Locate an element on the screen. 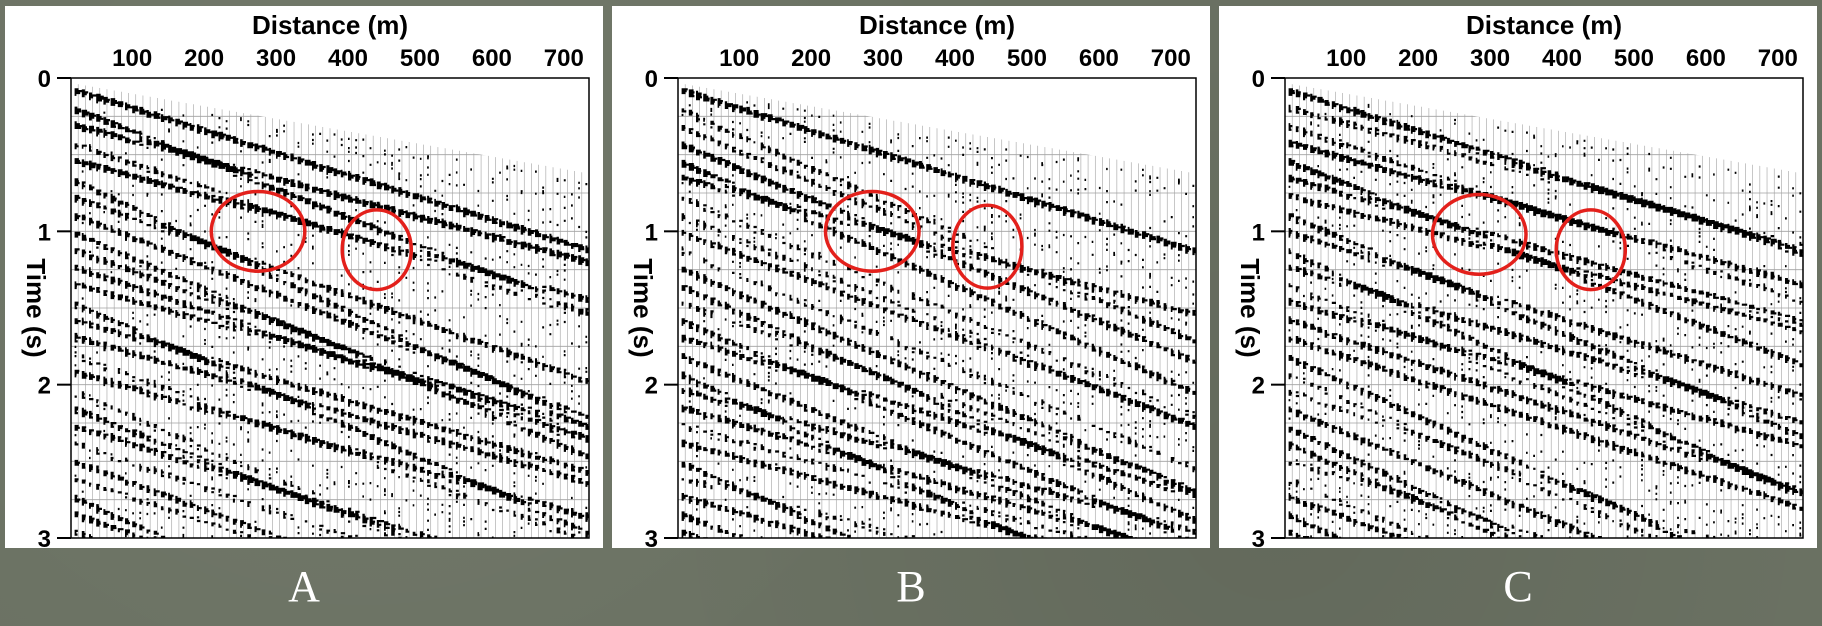 The image size is (1822, 626). panel-caption-c: C is located at coordinates (1518, 586).